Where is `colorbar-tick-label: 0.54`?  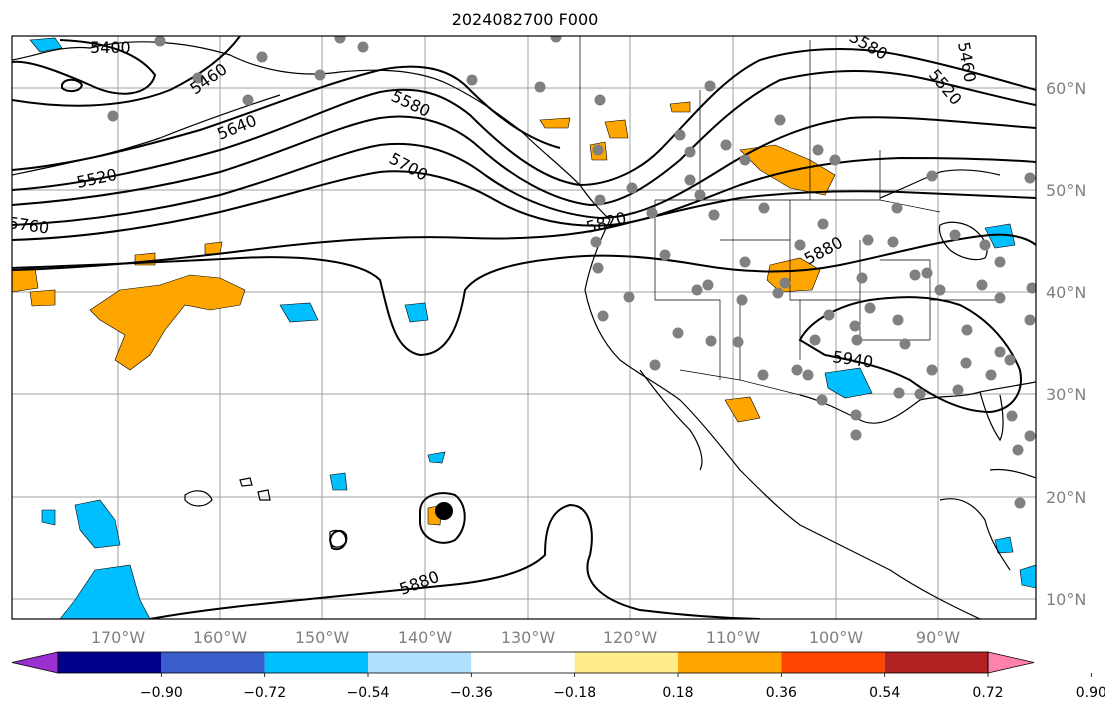 colorbar-tick-label: 0.54 is located at coordinates (884, 693).